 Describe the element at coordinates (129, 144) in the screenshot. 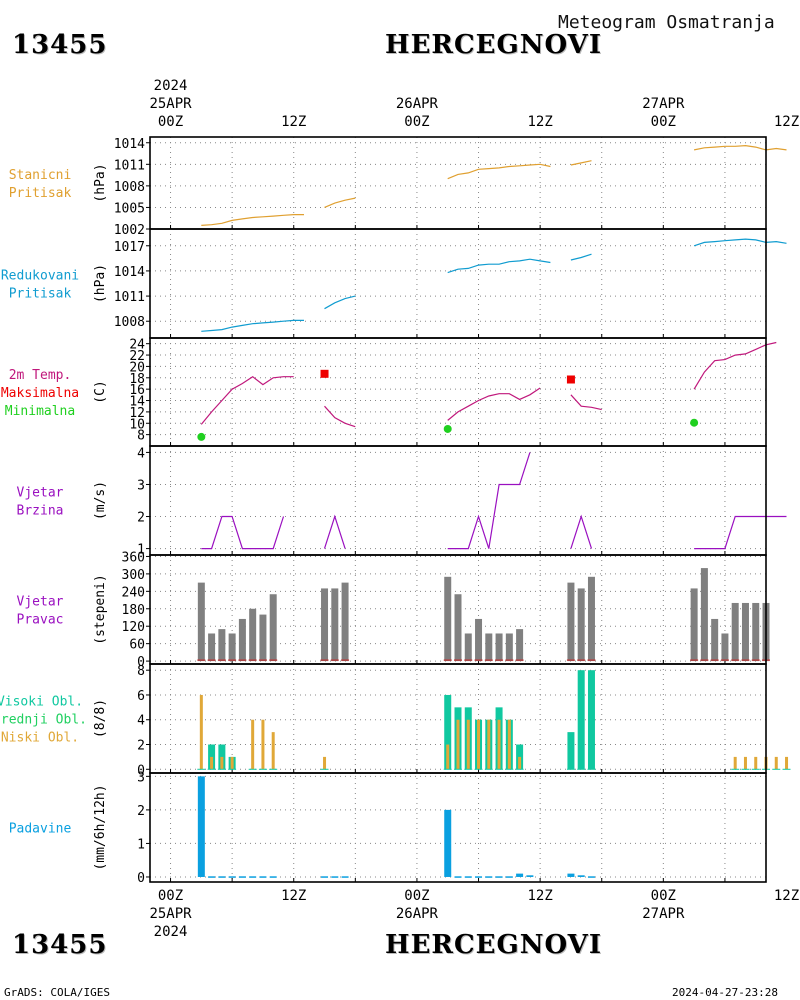

I see `station-pressure-ytick-label: 1014` at that location.